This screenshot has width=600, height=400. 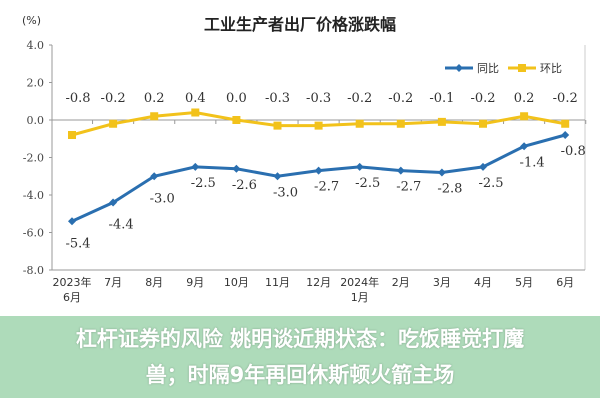 I want to click on legend-label: 同比, so click(x=488, y=68).